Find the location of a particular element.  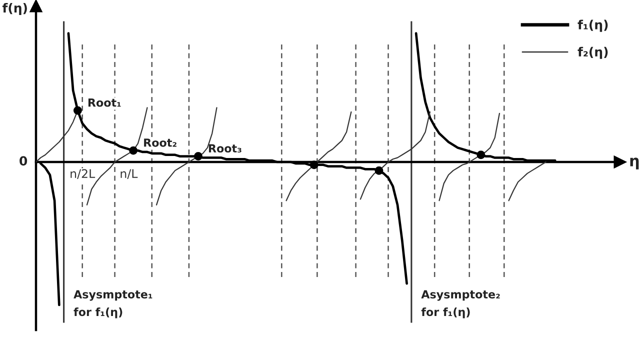

x-tick-label: n/2L is located at coordinates (83, 174).